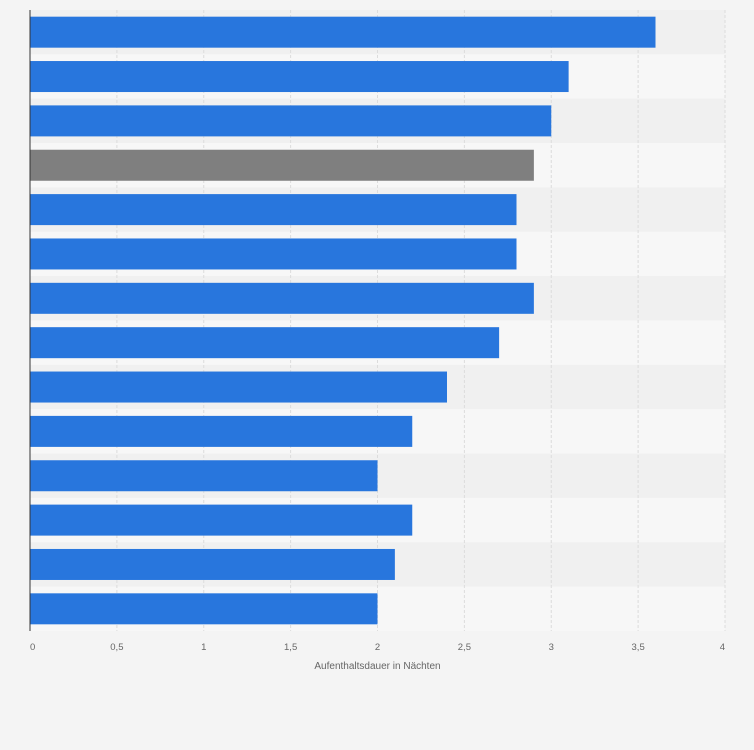 This screenshot has height=750, width=754. Describe the element at coordinates (722, 647) in the screenshot. I see `x-tick-label: 4` at that location.